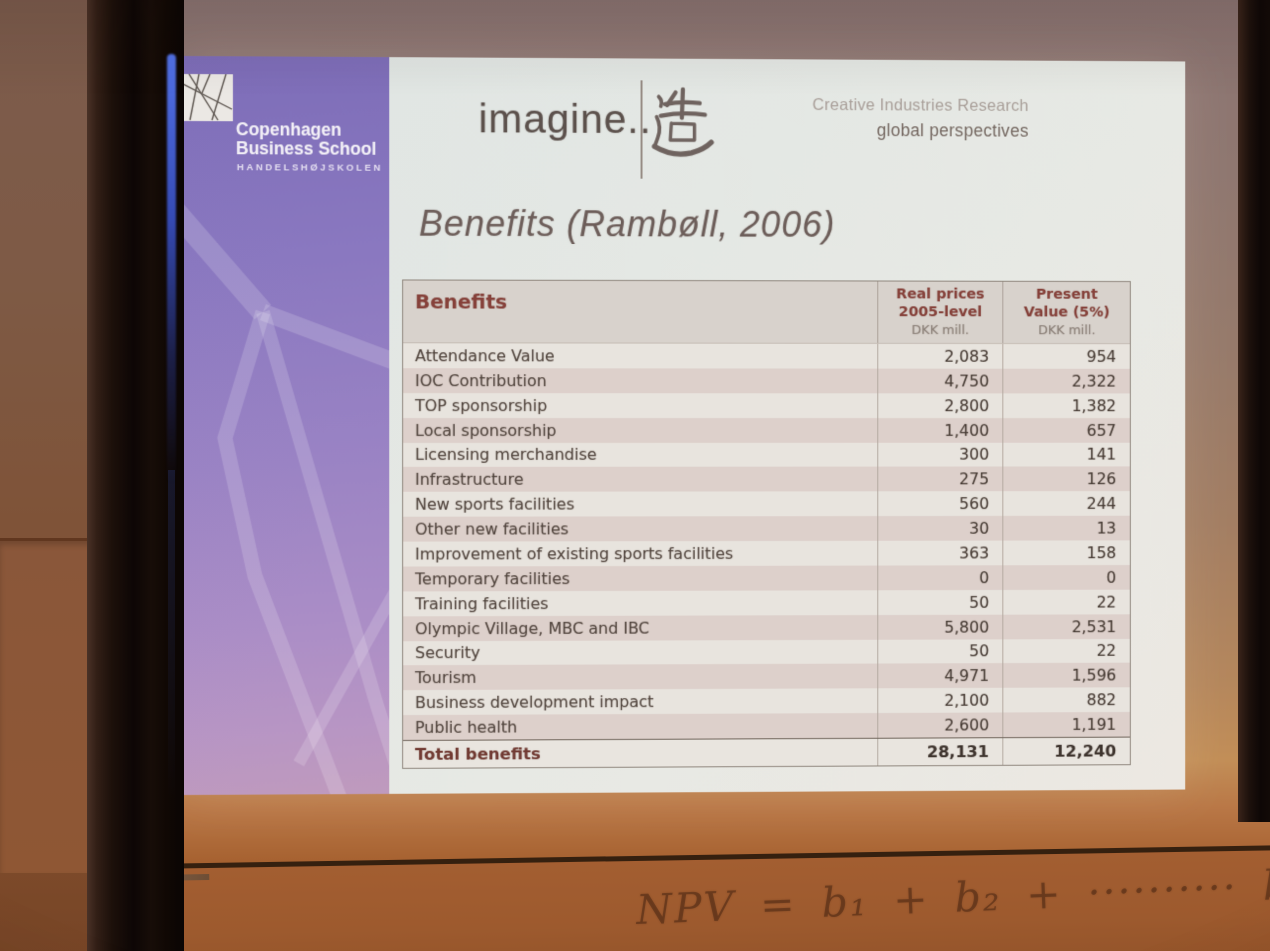  What do you see at coordinates (532, 628) in the screenshot?
I see `row-label: Olympic Village, MBC and IBC` at bounding box center [532, 628].